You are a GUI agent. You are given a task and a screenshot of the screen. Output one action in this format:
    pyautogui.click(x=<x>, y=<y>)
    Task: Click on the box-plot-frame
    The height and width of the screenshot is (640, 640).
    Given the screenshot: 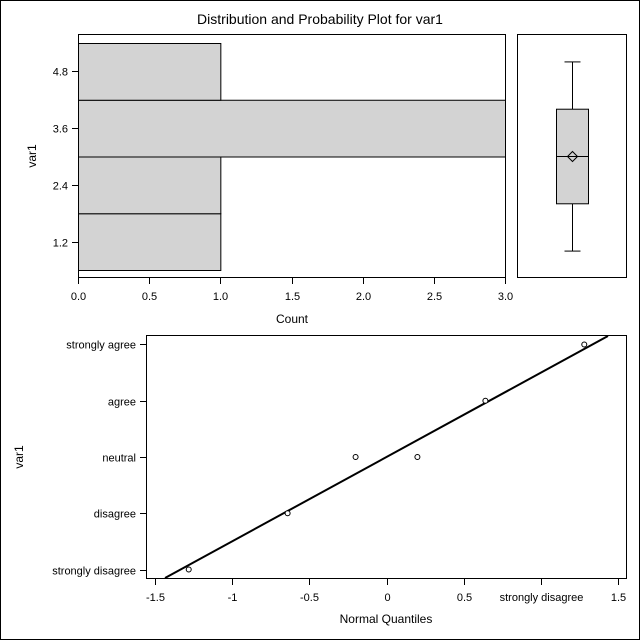 What is the action you would take?
    pyautogui.click(x=572, y=156)
    